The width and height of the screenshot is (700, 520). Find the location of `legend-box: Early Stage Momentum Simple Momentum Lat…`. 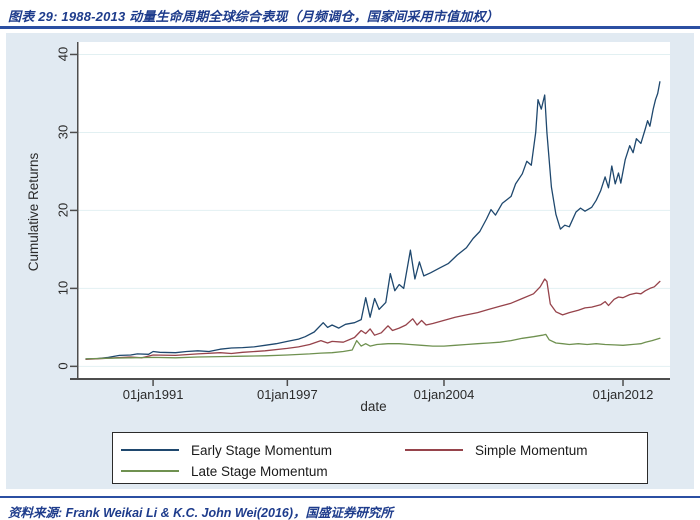

legend-box: Early Stage Momentum Simple Momentum Lat… is located at coordinates (380, 458).